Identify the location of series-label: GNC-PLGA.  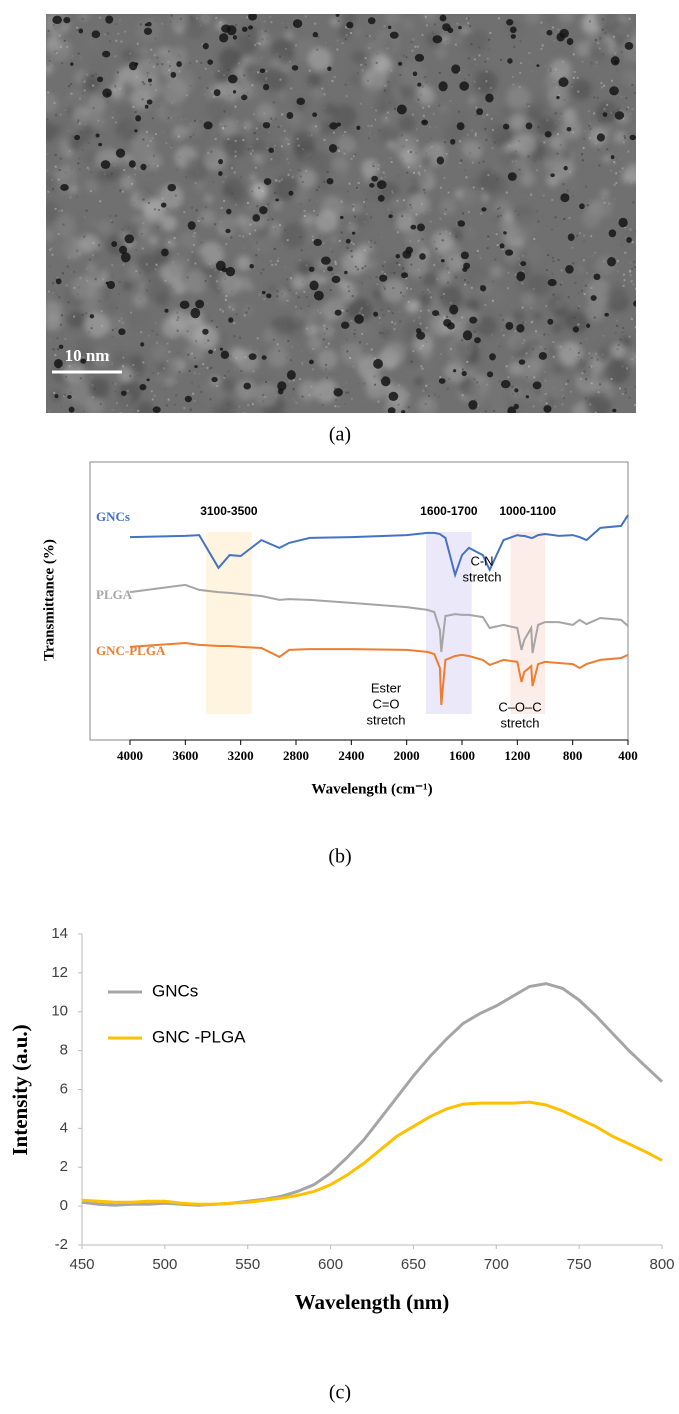
(131, 650).